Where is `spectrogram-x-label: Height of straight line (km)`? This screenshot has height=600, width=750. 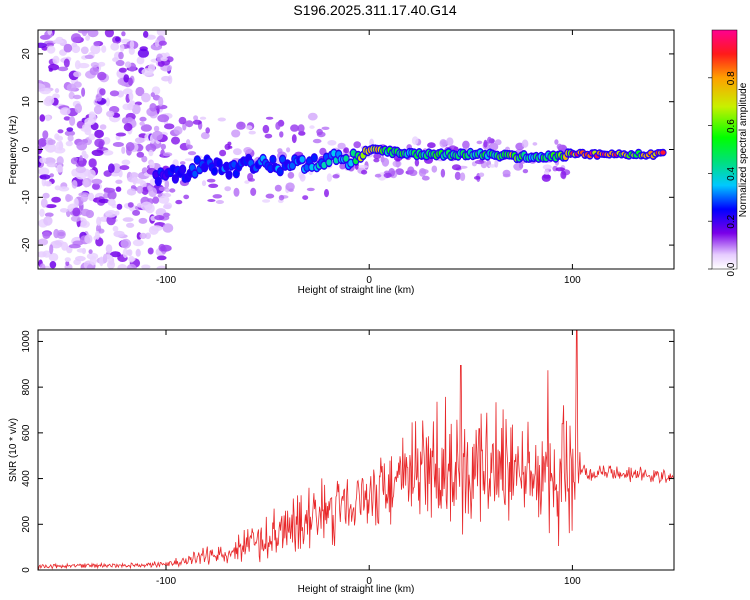
spectrogram-x-label: Height of straight line (km) is located at coordinates (356, 290).